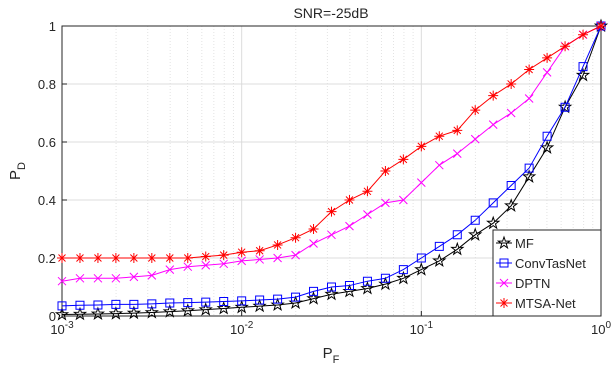  Describe the element at coordinates (237, 329) in the screenshot. I see `x-tick-base: 10` at that location.